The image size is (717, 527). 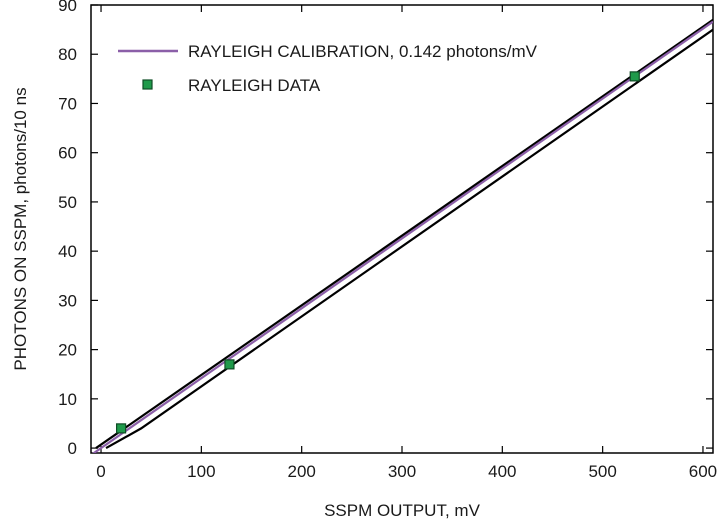 I want to click on y-axis-label: PHOTONS ON SSPM, photons/10 ns, so click(x=20, y=228).